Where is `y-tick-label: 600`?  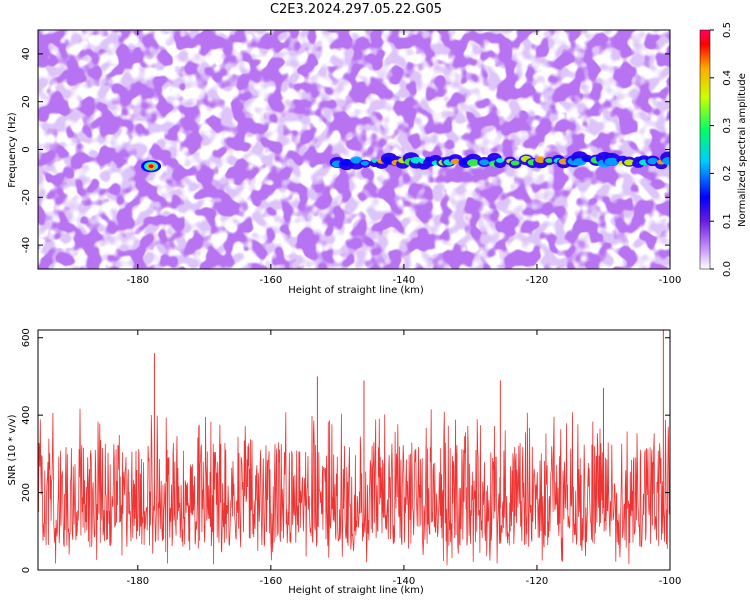 y-tick-label: 600 is located at coordinates (26, 337).